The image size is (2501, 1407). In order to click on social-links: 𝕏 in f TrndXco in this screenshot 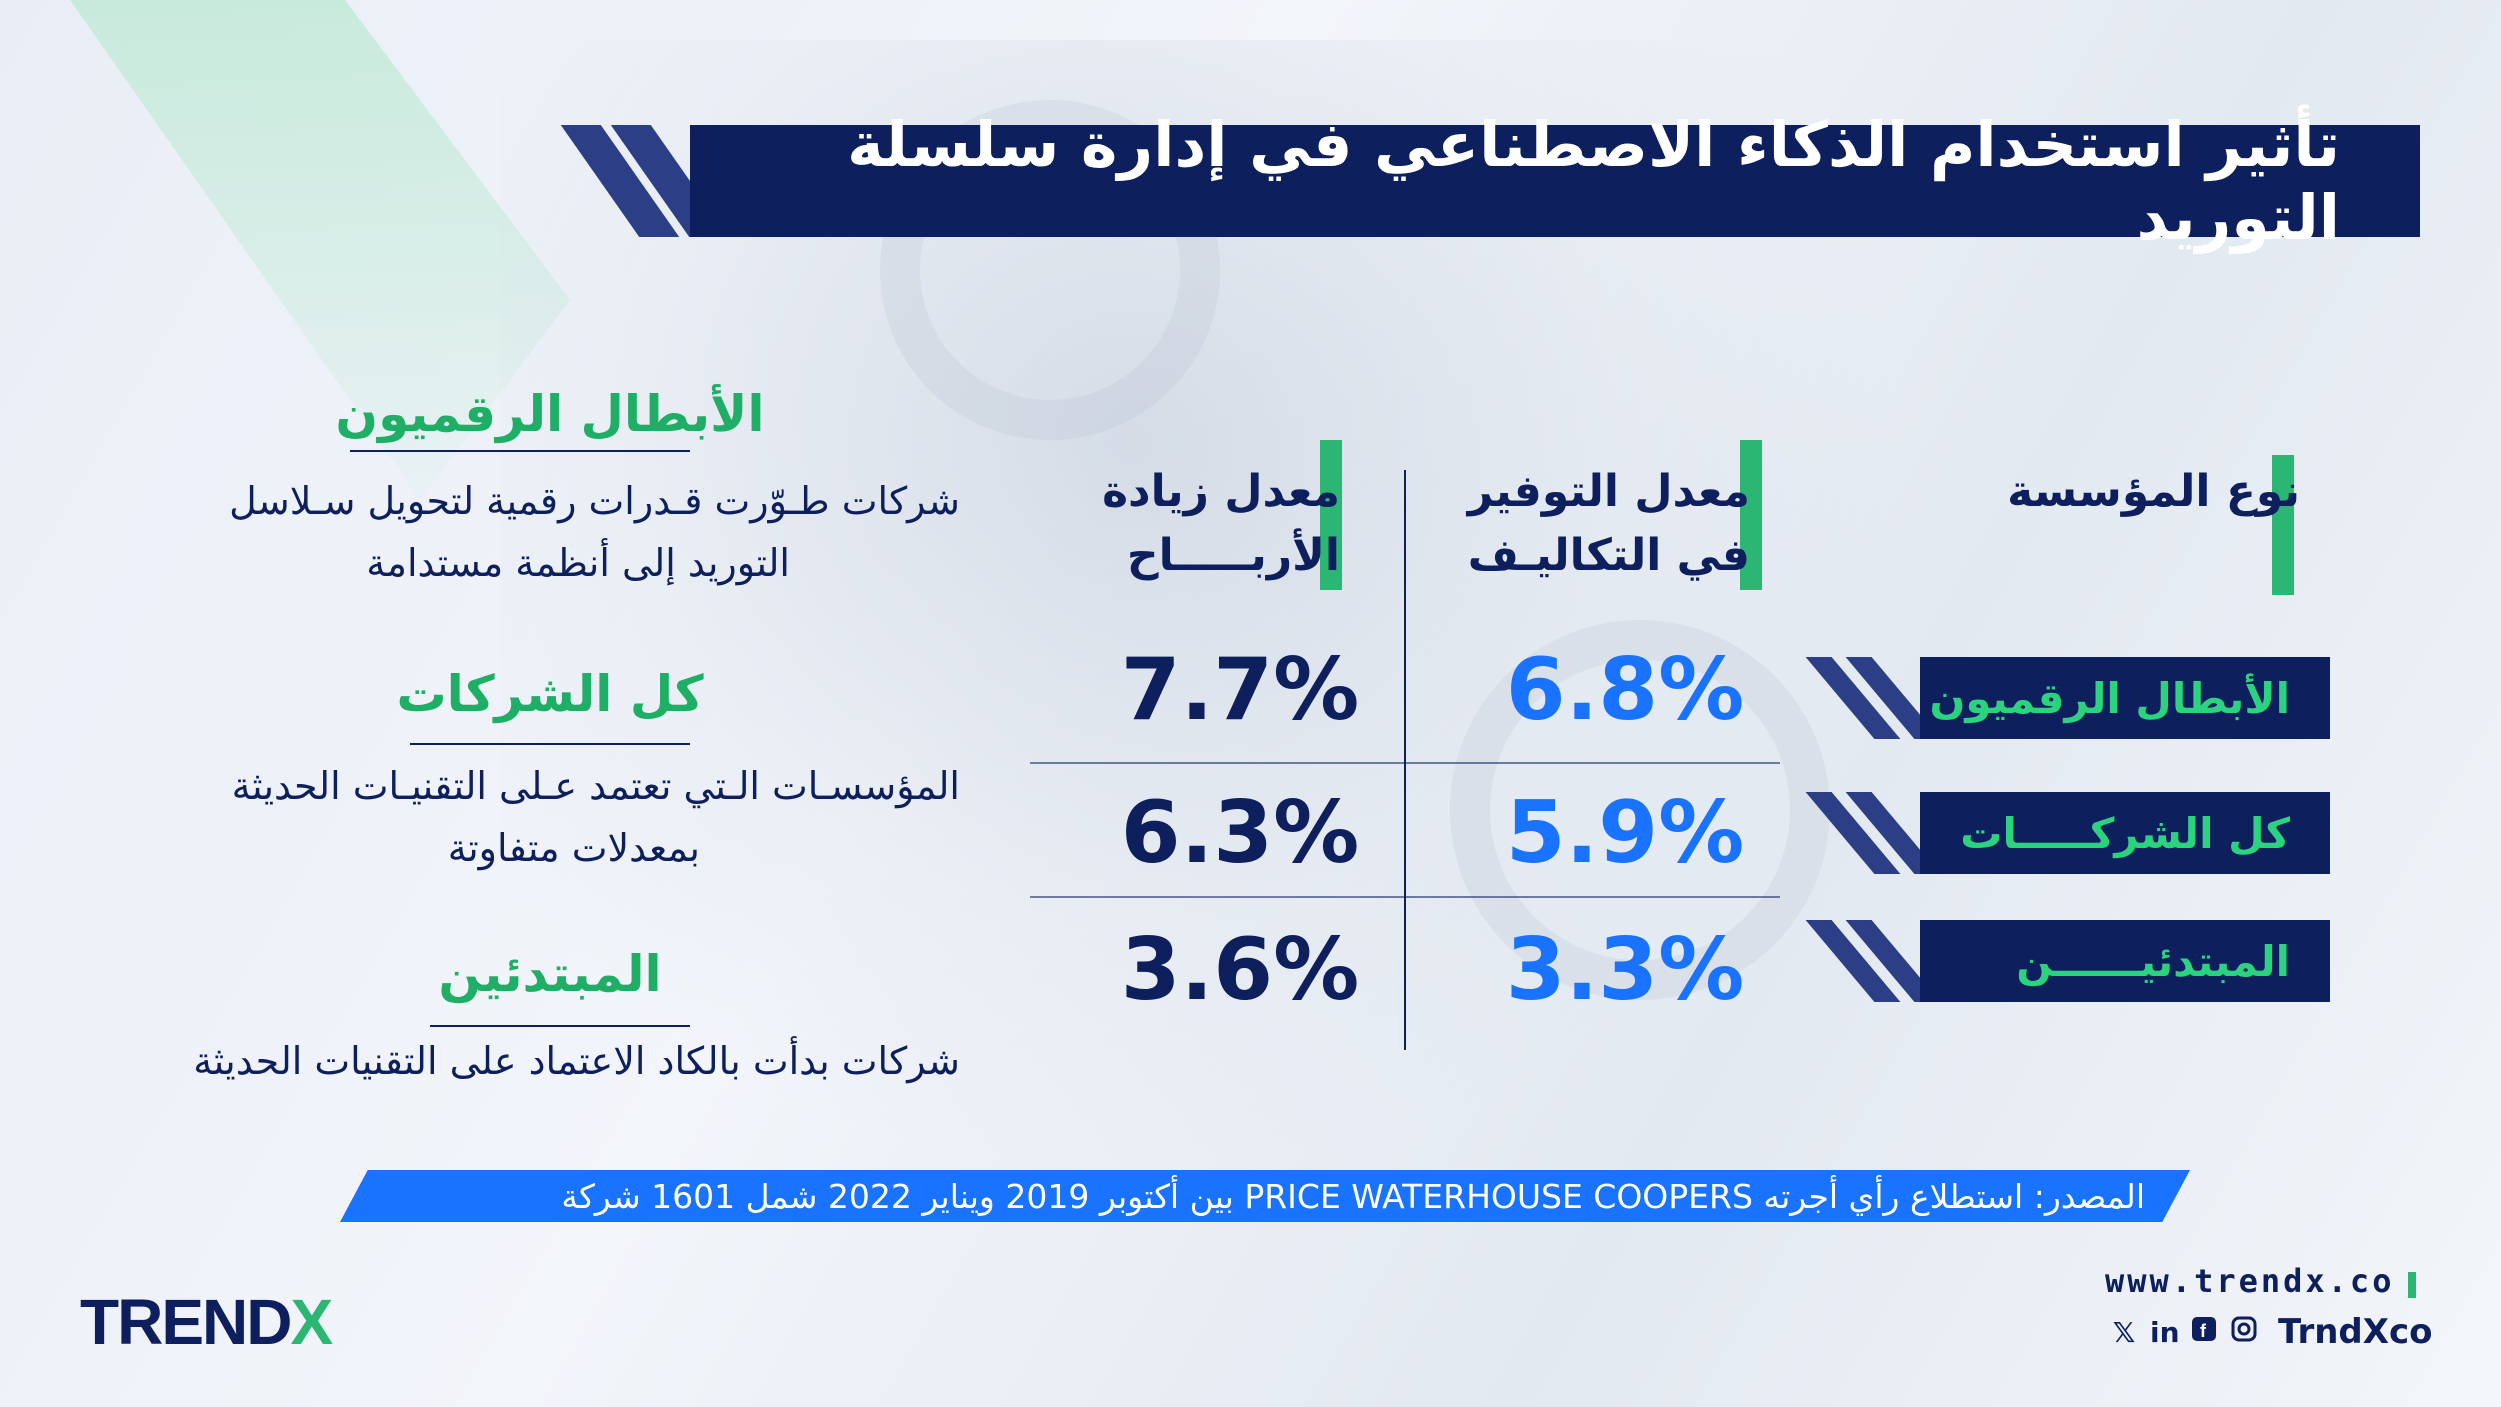, I will do `click(2271, 1332)`.